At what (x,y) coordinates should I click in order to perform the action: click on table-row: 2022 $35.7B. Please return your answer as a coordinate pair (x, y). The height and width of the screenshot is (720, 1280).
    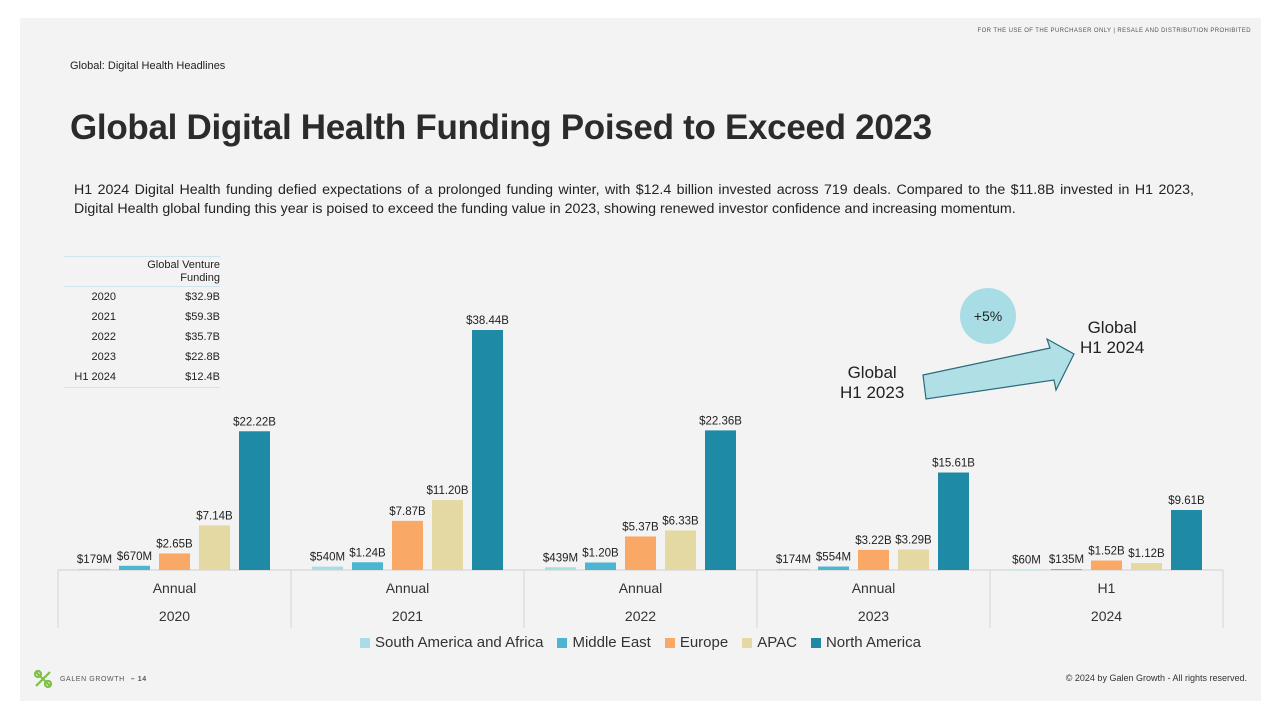
    Looking at the image, I should click on (142, 337).